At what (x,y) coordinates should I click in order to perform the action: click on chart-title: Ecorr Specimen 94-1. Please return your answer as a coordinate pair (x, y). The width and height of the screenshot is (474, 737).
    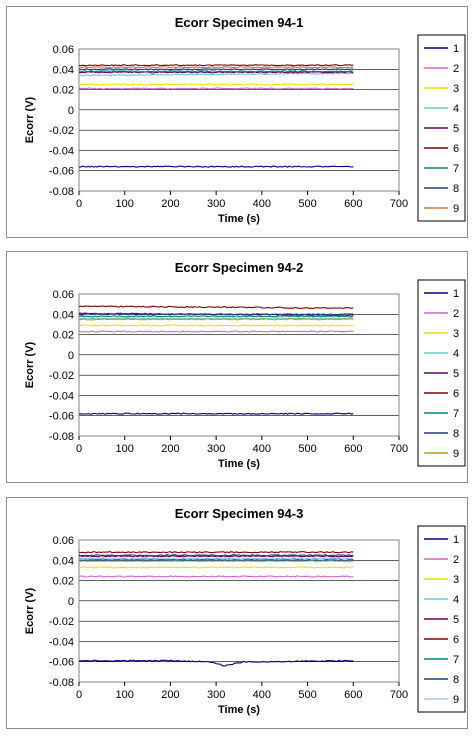
    Looking at the image, I should click on (239, 22).